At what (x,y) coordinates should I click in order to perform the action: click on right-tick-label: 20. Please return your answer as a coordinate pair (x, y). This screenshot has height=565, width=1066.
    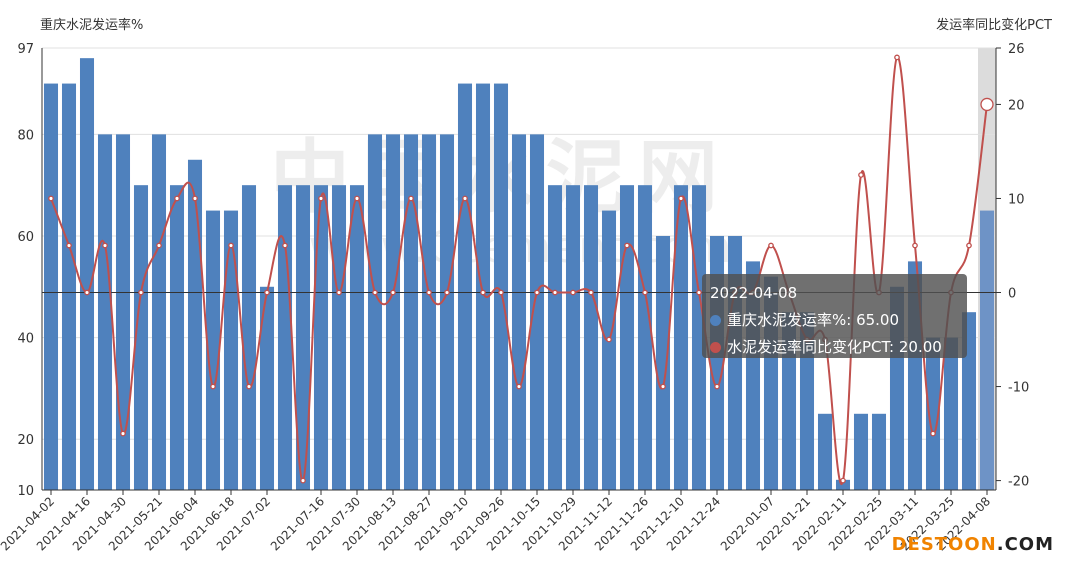
    Looking at the image, I should click on (1016, 105).